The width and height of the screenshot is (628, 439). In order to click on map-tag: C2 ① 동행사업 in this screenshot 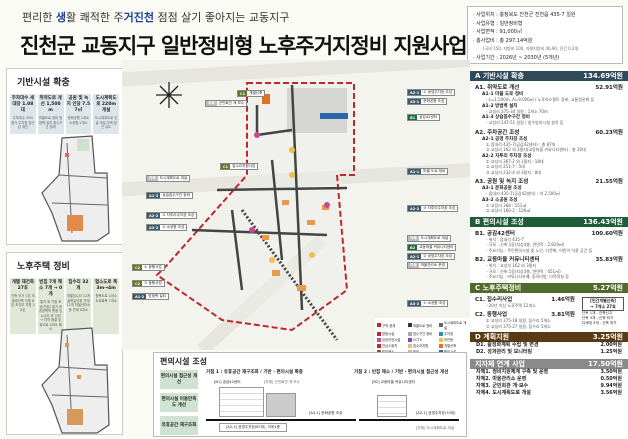, I will do `click(148, 267)`.